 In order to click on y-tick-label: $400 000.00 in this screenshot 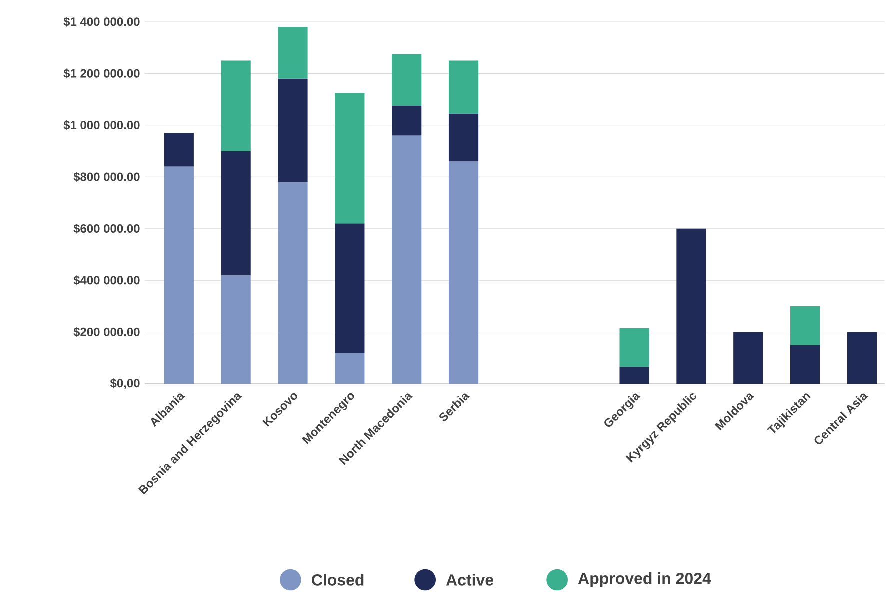, I will do `click(107, 281)`.